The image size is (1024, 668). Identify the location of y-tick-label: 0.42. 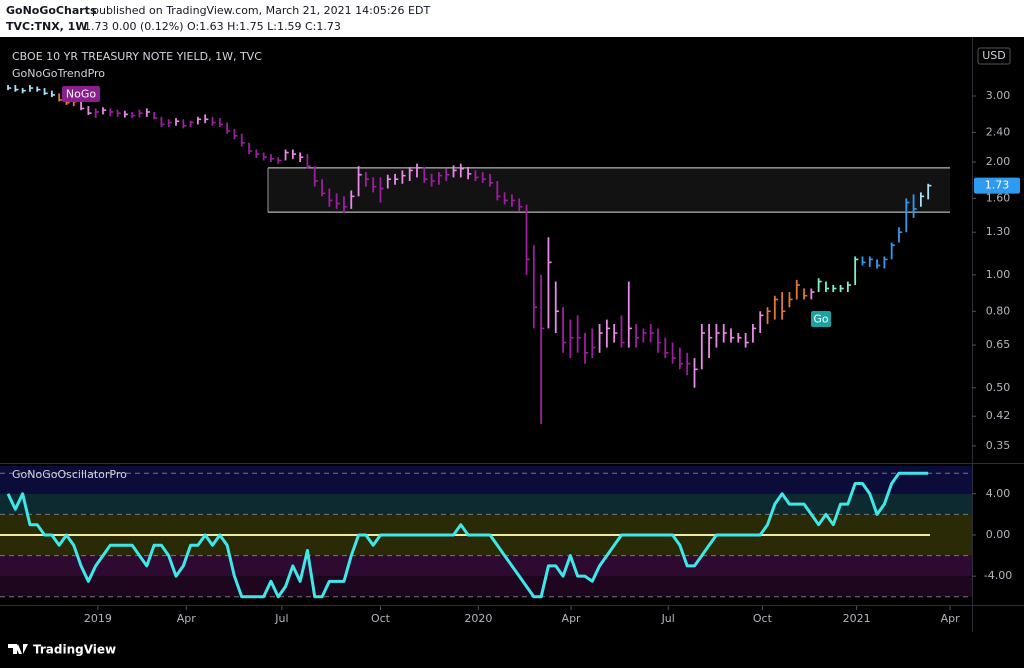
(998, 415).